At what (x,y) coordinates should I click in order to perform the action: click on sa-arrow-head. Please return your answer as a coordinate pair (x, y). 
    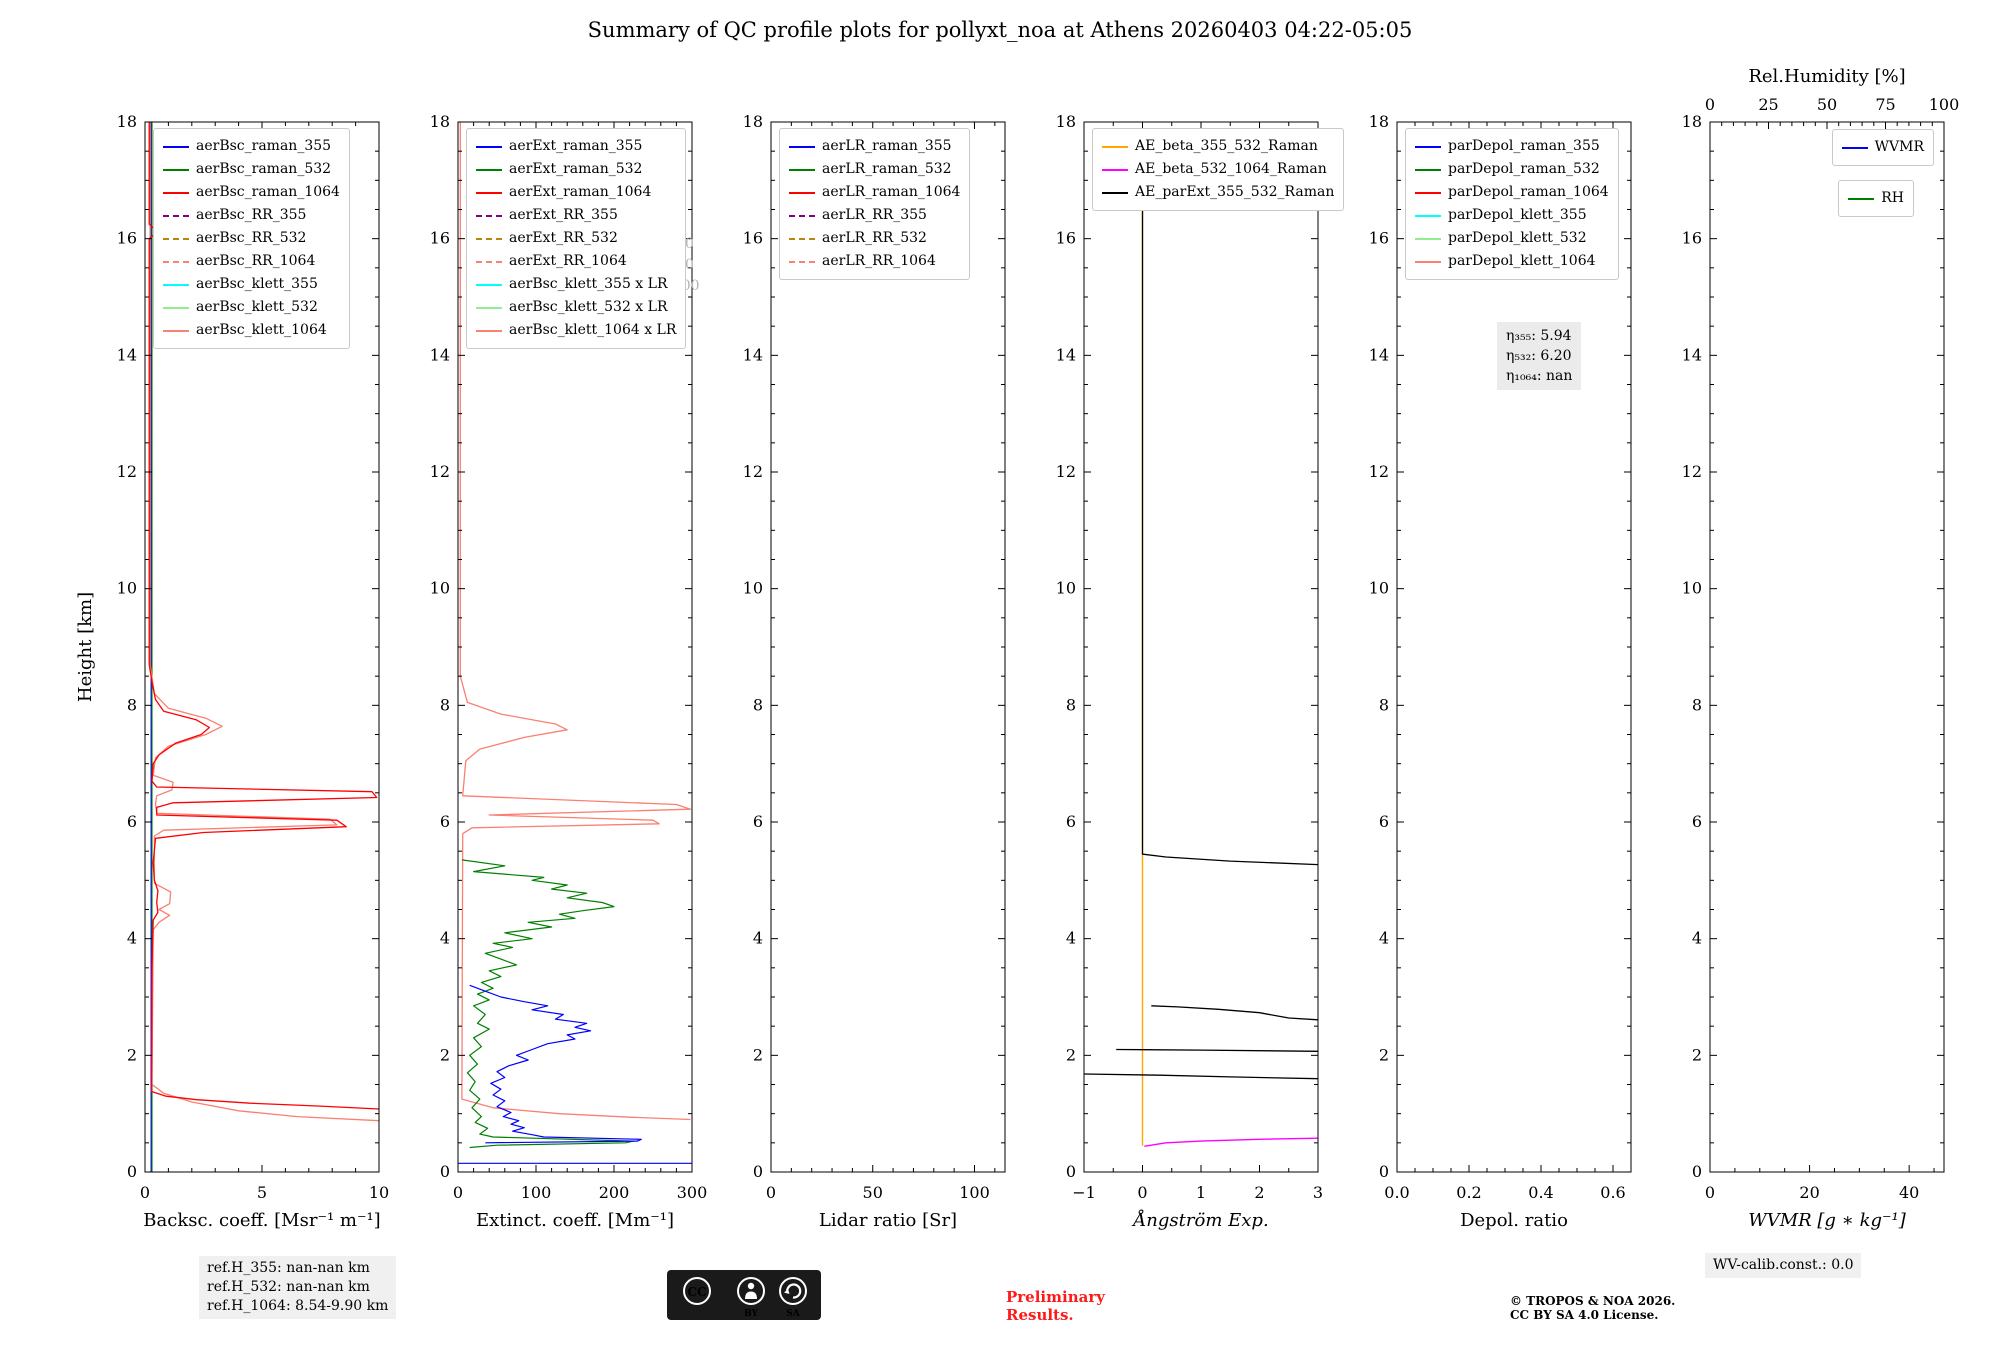
    Looking at the image, I should click on (787, 1291).